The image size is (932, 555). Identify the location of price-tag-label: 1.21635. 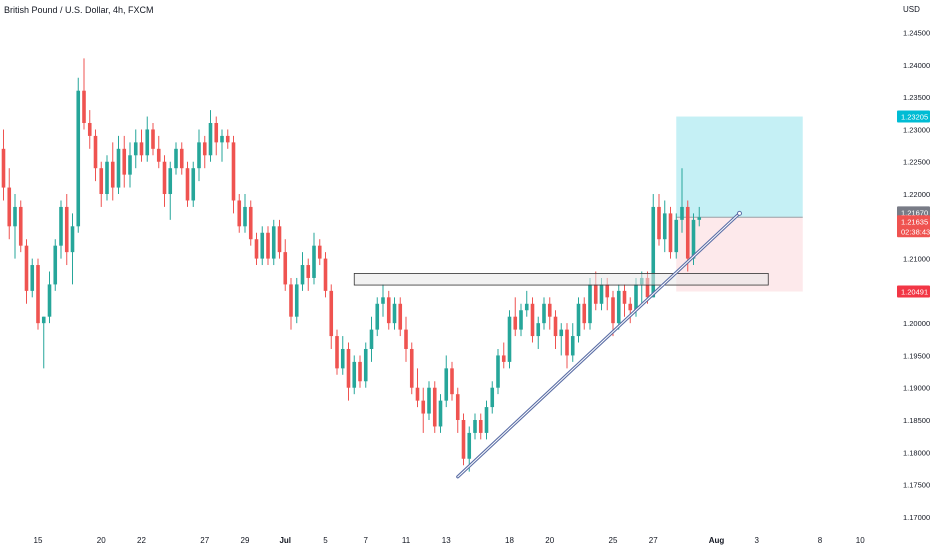
(914, 221).